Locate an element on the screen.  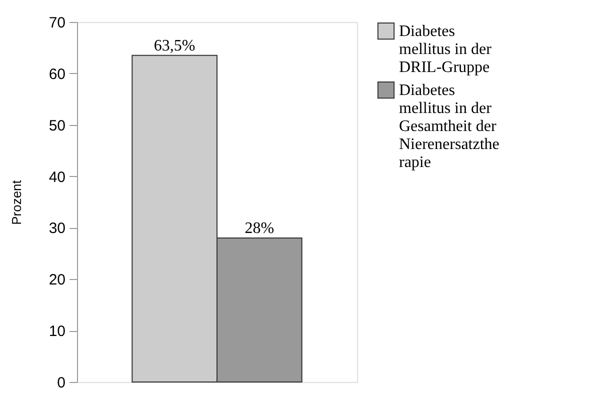
legend-label: Diabetes mellitus in der Gesamtheit der Nierenersatztherapie is located at coordinates (449, 126).